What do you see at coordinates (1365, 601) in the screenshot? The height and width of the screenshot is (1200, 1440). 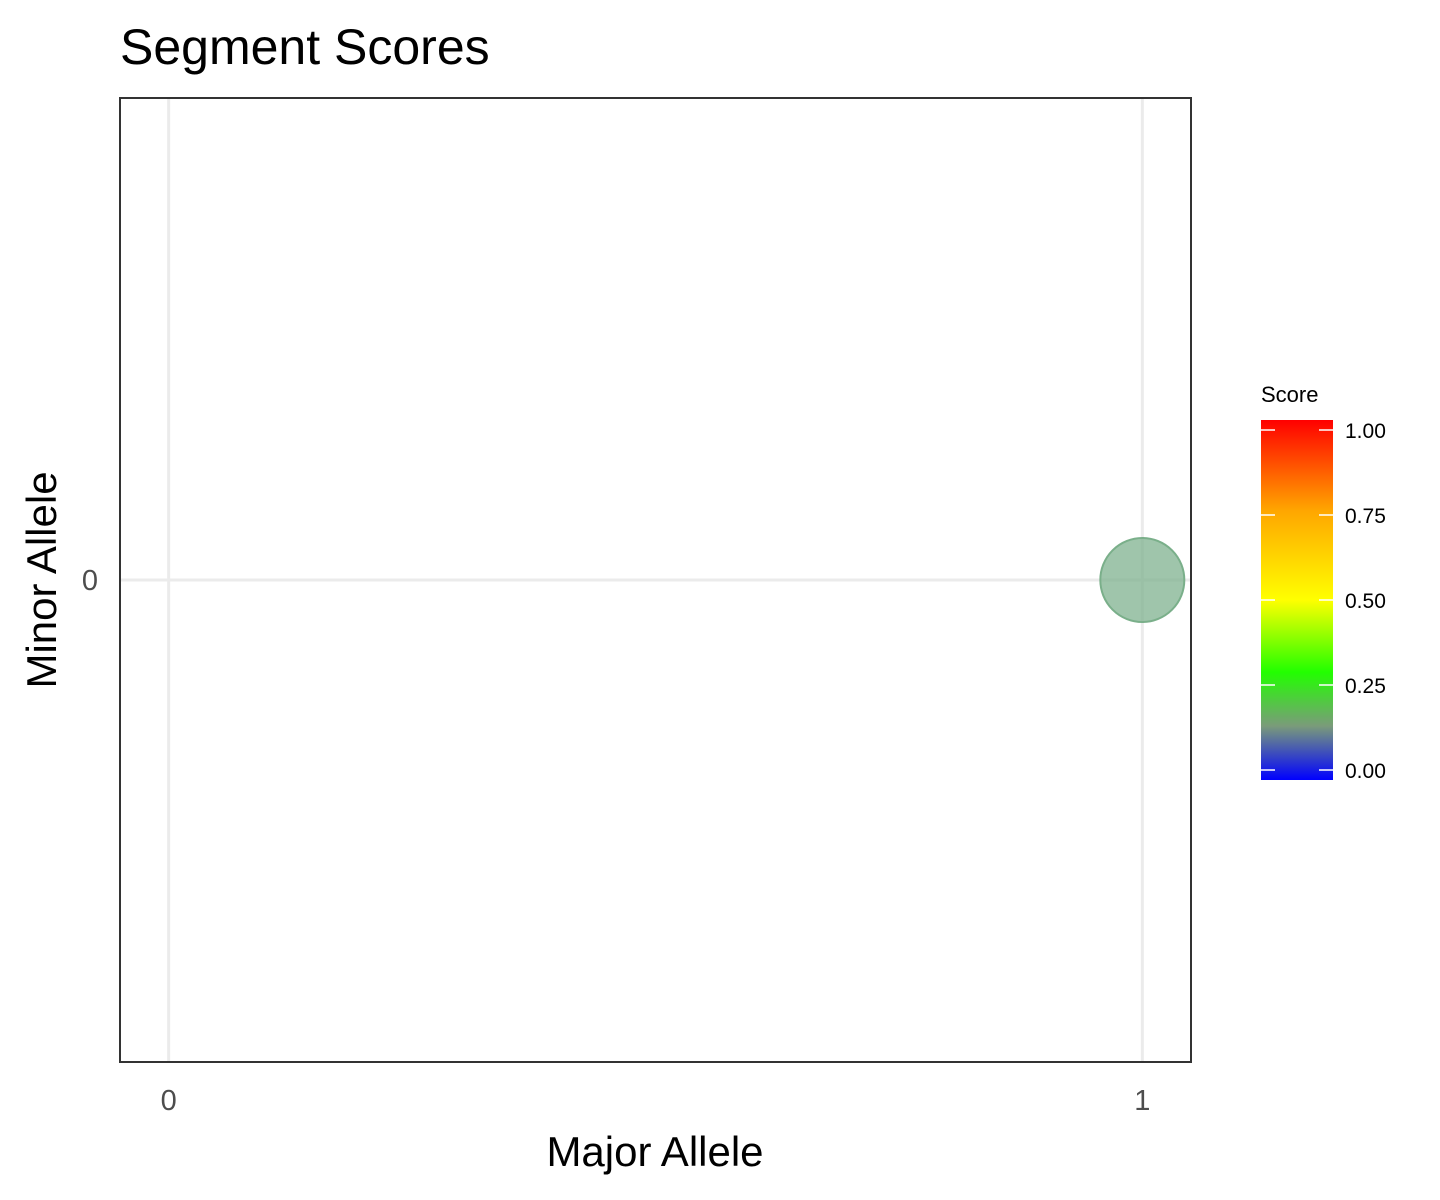 I see `legend-tick-label-2: 0.50` at bounding box center [1365, 601].